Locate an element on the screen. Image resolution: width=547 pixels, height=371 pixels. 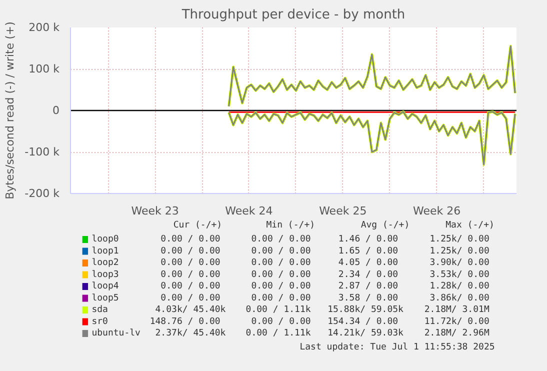
text: Max (-/+) is located at coordinates (470, 225).